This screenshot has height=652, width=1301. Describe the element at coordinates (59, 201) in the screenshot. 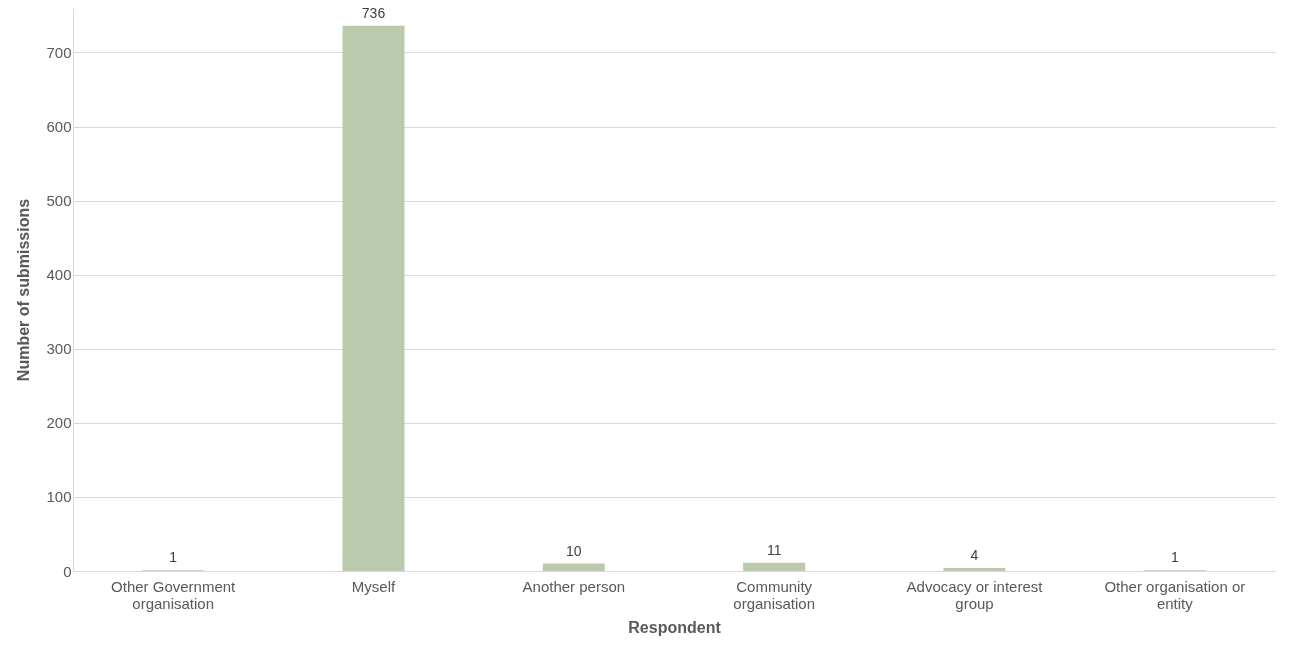

I see `y-tick-label: 500` at that location.